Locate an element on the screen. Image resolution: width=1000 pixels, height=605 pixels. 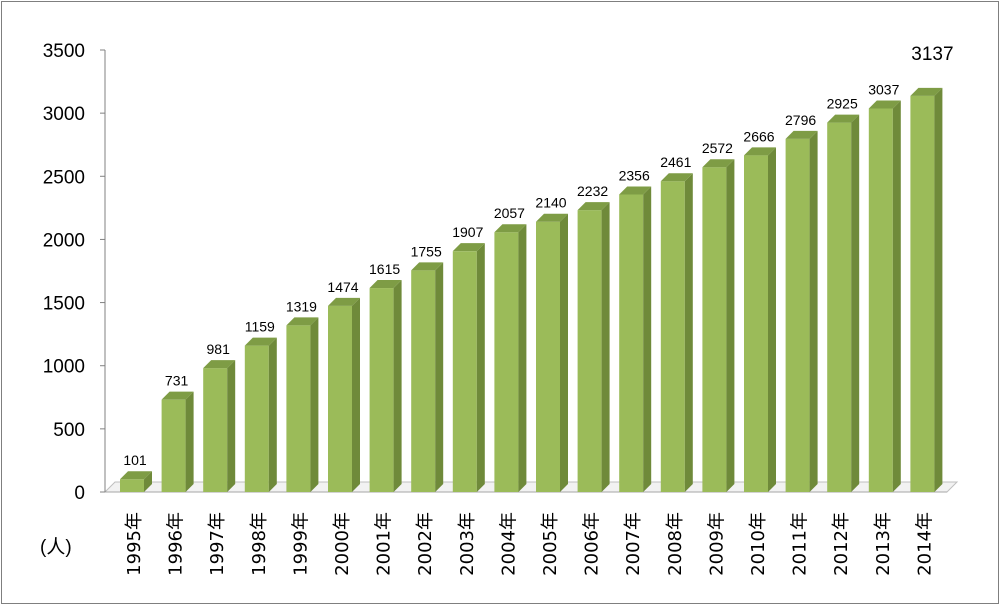
y-unit-label: (人) is located at coordinates (56, 547).